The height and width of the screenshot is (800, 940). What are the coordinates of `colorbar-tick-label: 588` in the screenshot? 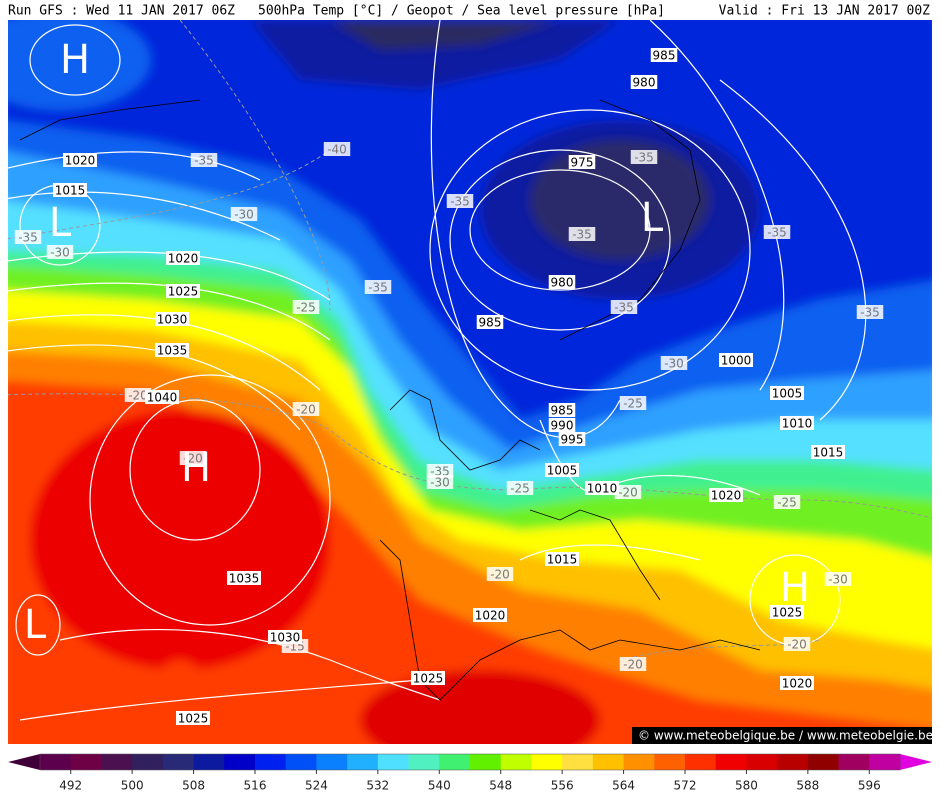 It's located at (807, 786).